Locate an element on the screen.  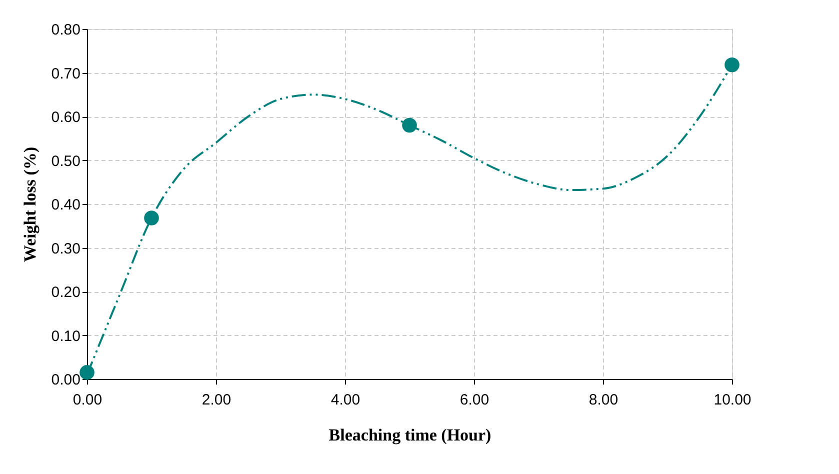
y-tick-label: 0.10 is located at coordinates (65, 336).